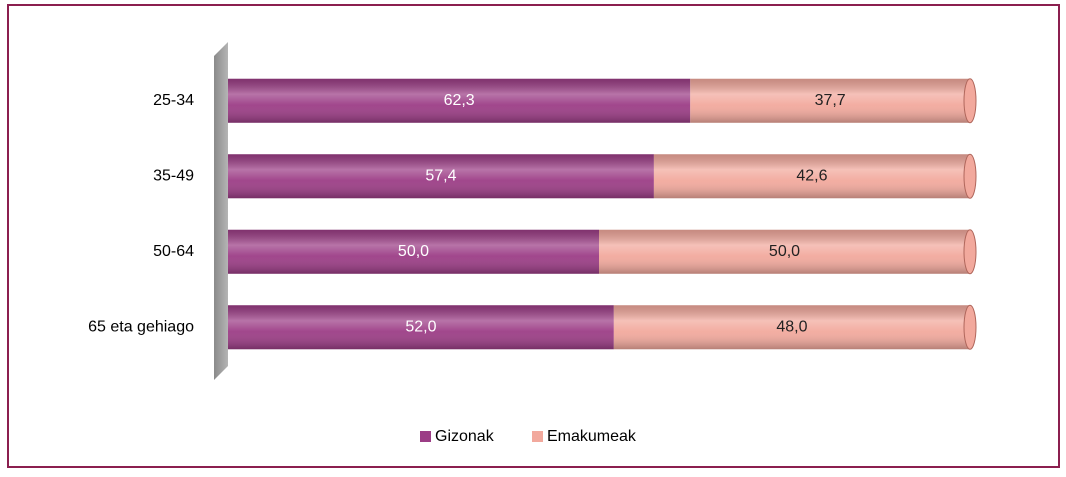 The width and height of the screenshot is (1066, 477). I want to click on y-tick-label: 65 eta gehiago, so click(141, 326).